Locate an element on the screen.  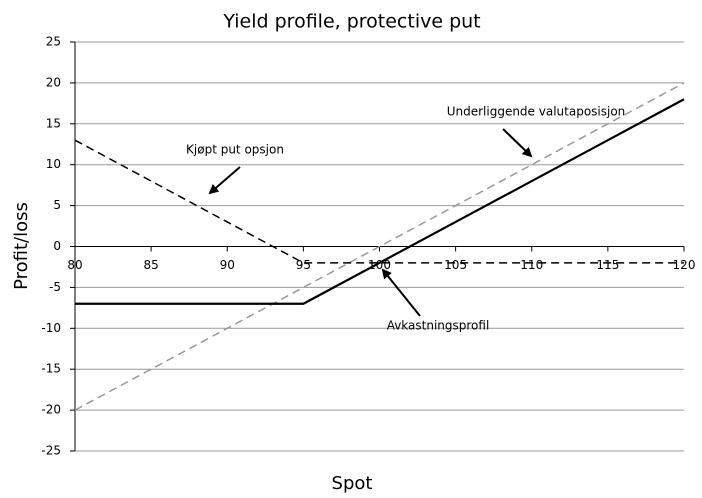
y-tick-label: 25 is located at coordinates (53, 42).